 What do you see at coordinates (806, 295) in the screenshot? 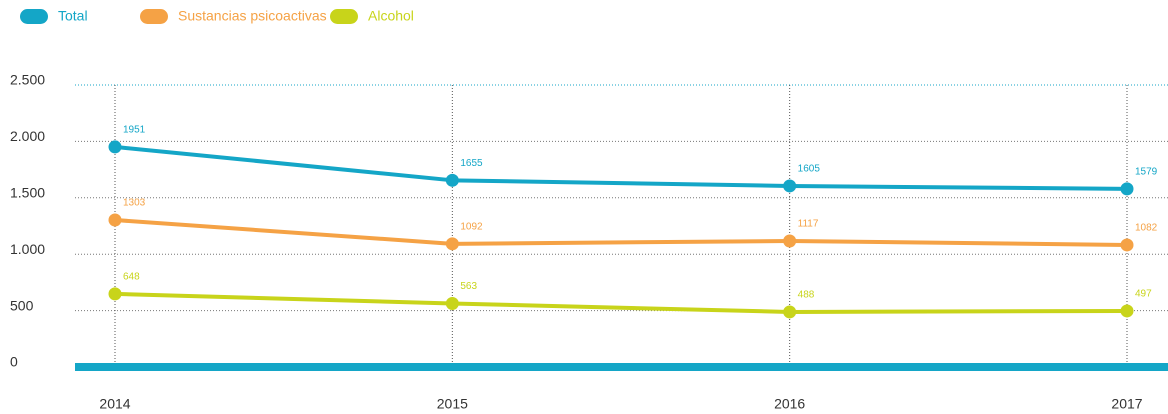
I see `data-label: 488` at bounding box center [806, 295].